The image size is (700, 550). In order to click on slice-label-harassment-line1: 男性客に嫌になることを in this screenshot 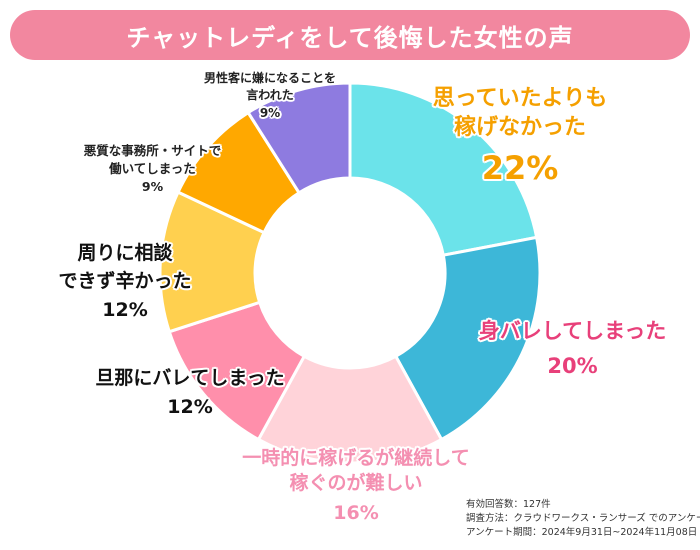, I will do `click(269, 78)`.